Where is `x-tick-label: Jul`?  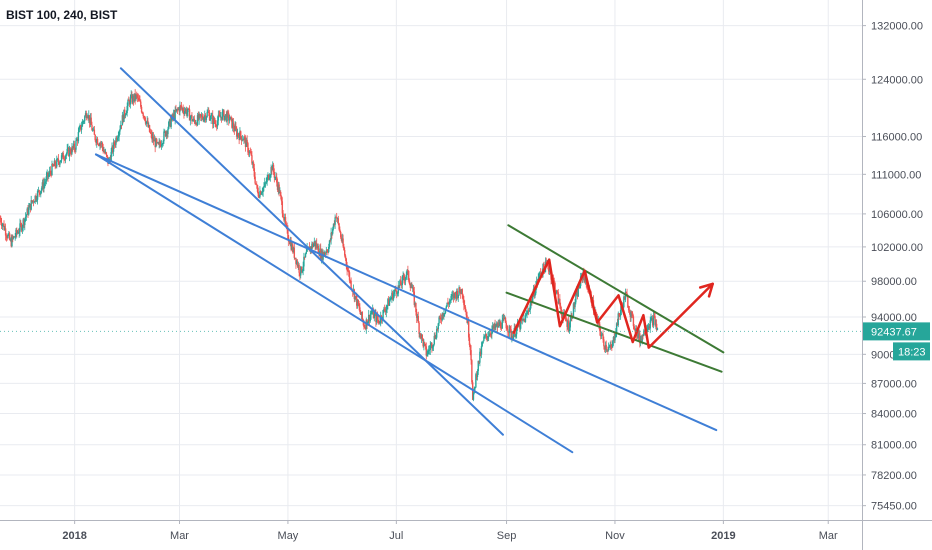
x-tick-label: Jul is located at coordinates (396, 536).